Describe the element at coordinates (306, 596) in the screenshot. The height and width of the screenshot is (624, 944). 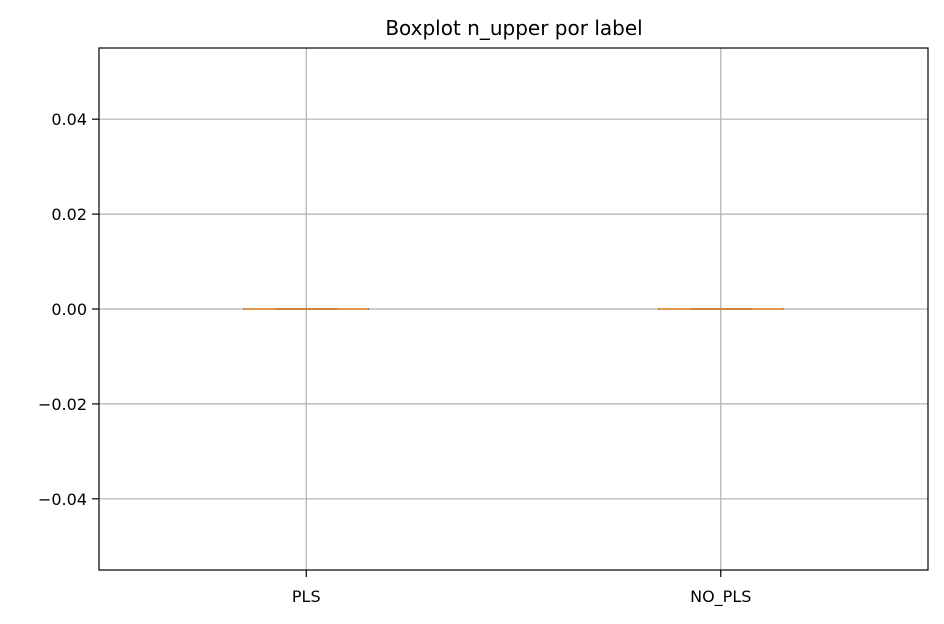
I see `x-tick-label: PLS` at that location.